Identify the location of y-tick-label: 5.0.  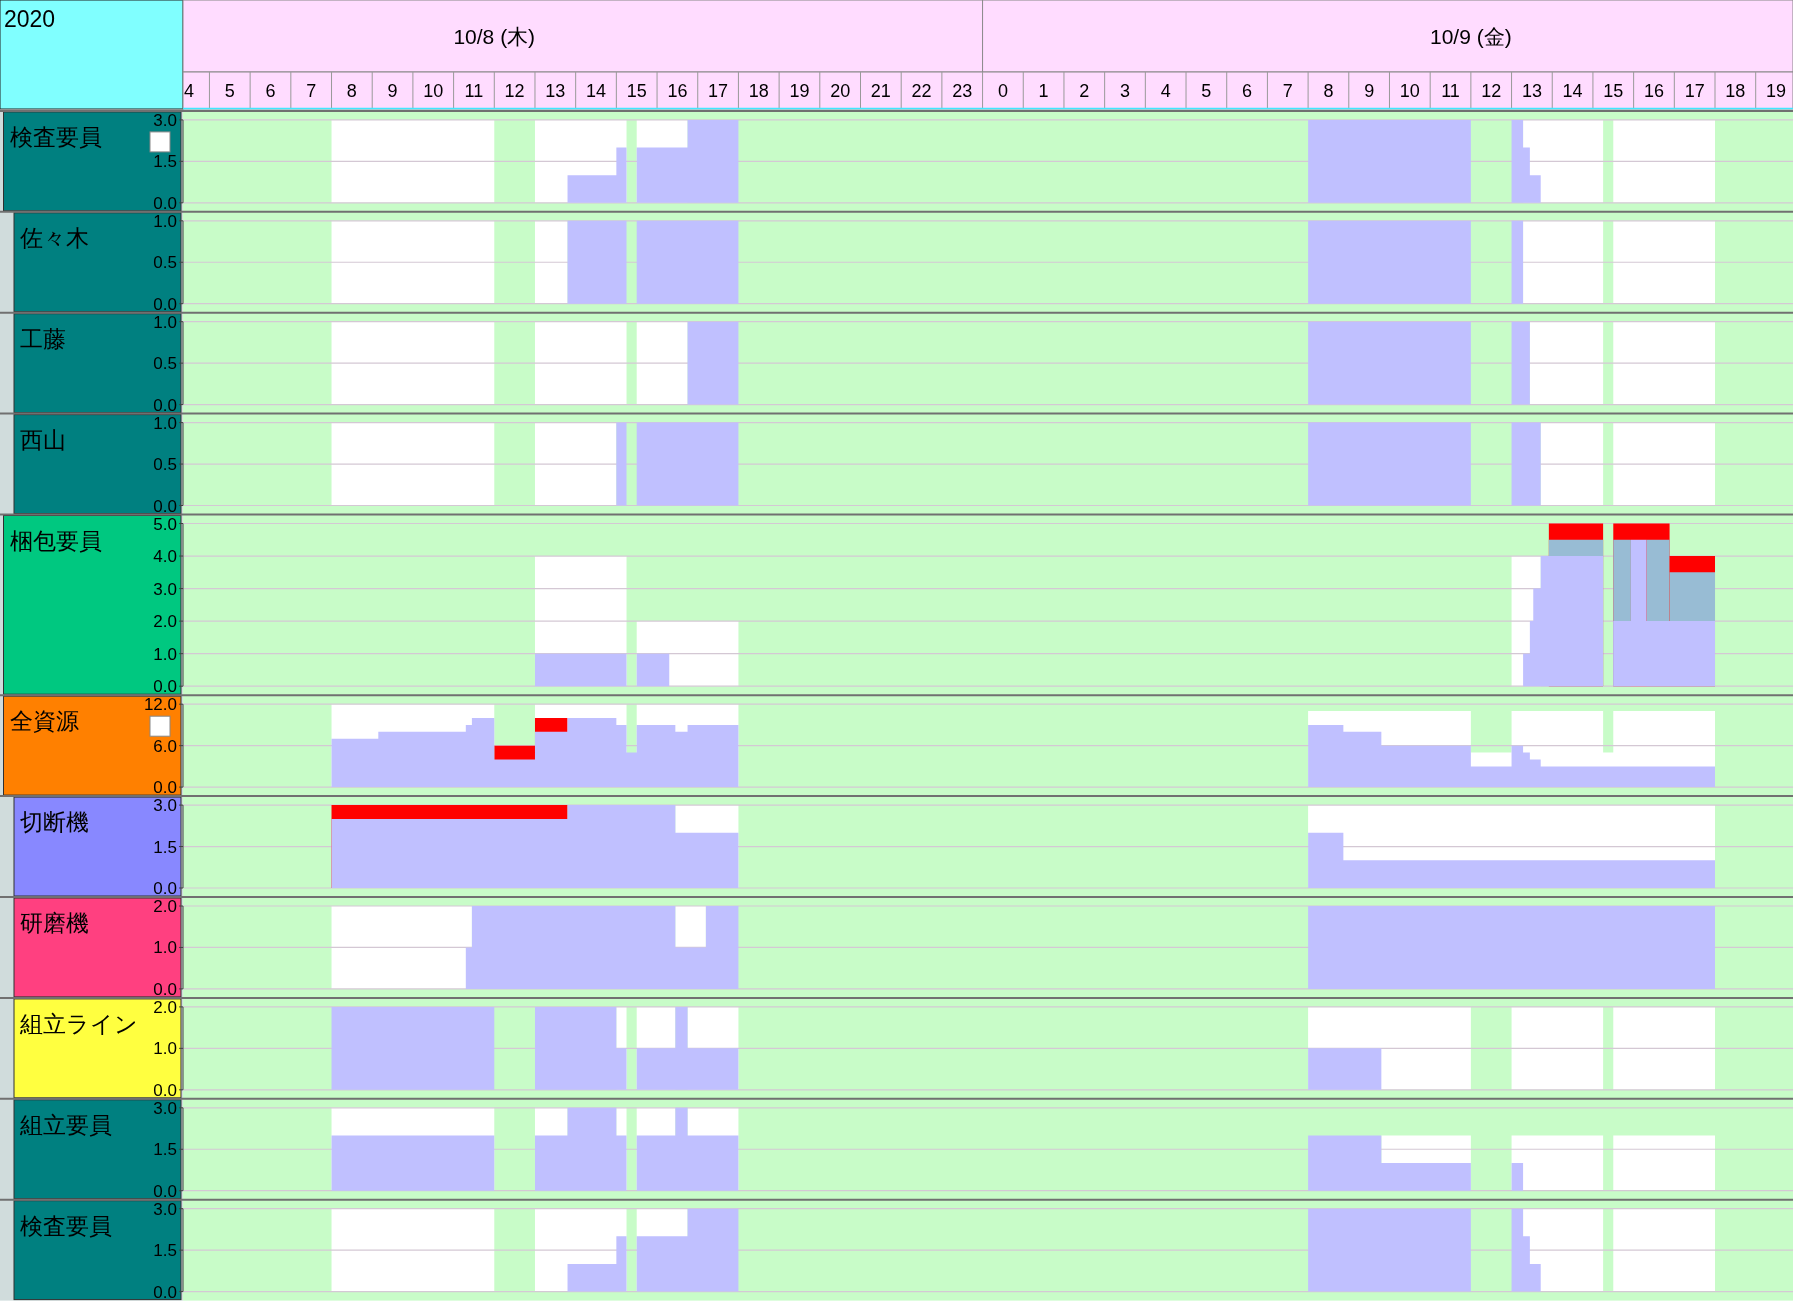
(165, 523).